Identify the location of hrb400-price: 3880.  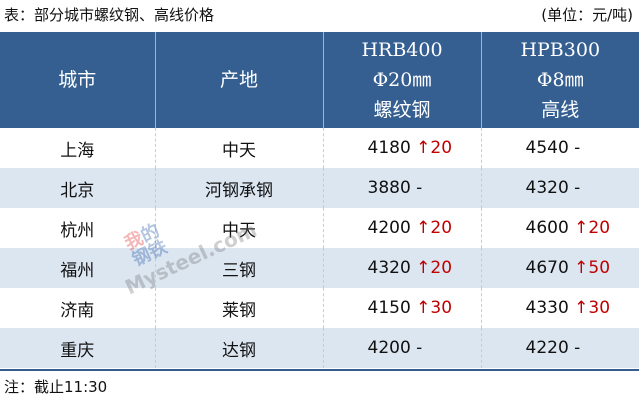
(389, 188).